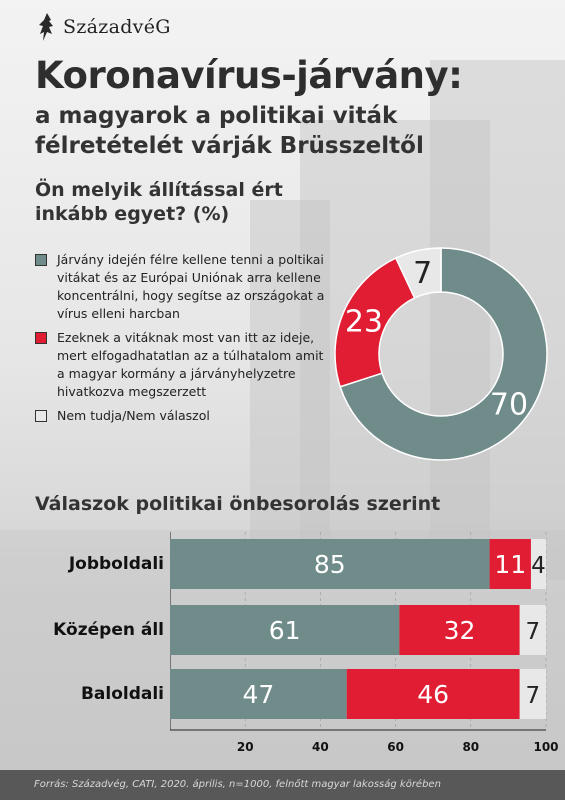 This screenshot has width=565, height=800. Describe the element at coordinates (133, 415) in the screenshot. I see `legend-label: Nem tudja/Nem válaszol` at that location.